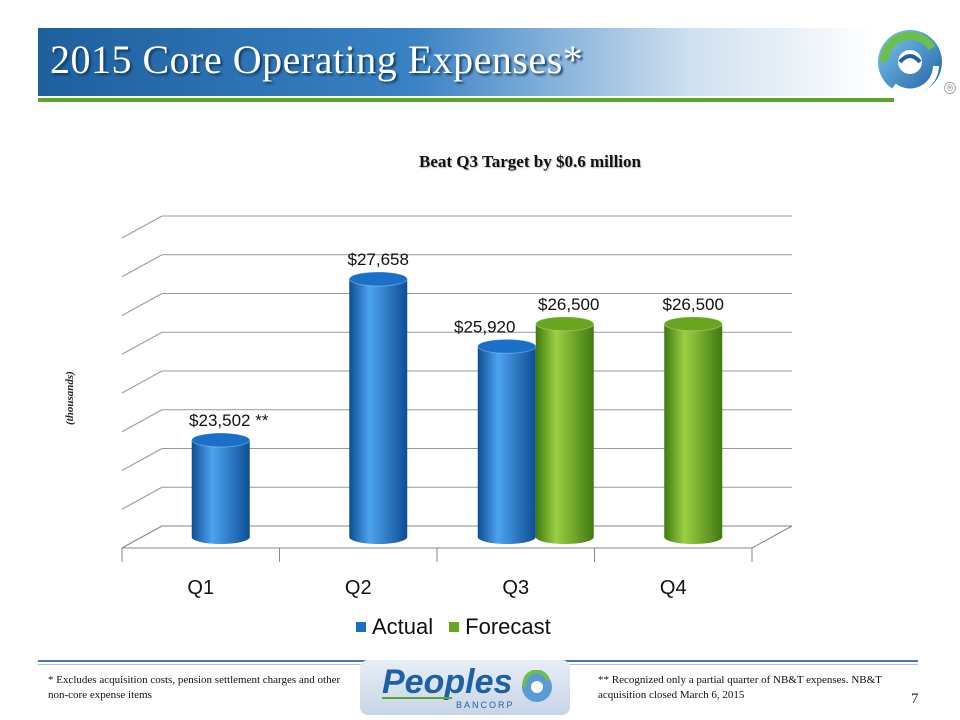 Image resolution: width=960 pixels, height=720 pixels. What do you see at coordinates (200, 588) in the screenshot?
I see `x-tick-label-q1: Q1` at bounding box center [200, 588].